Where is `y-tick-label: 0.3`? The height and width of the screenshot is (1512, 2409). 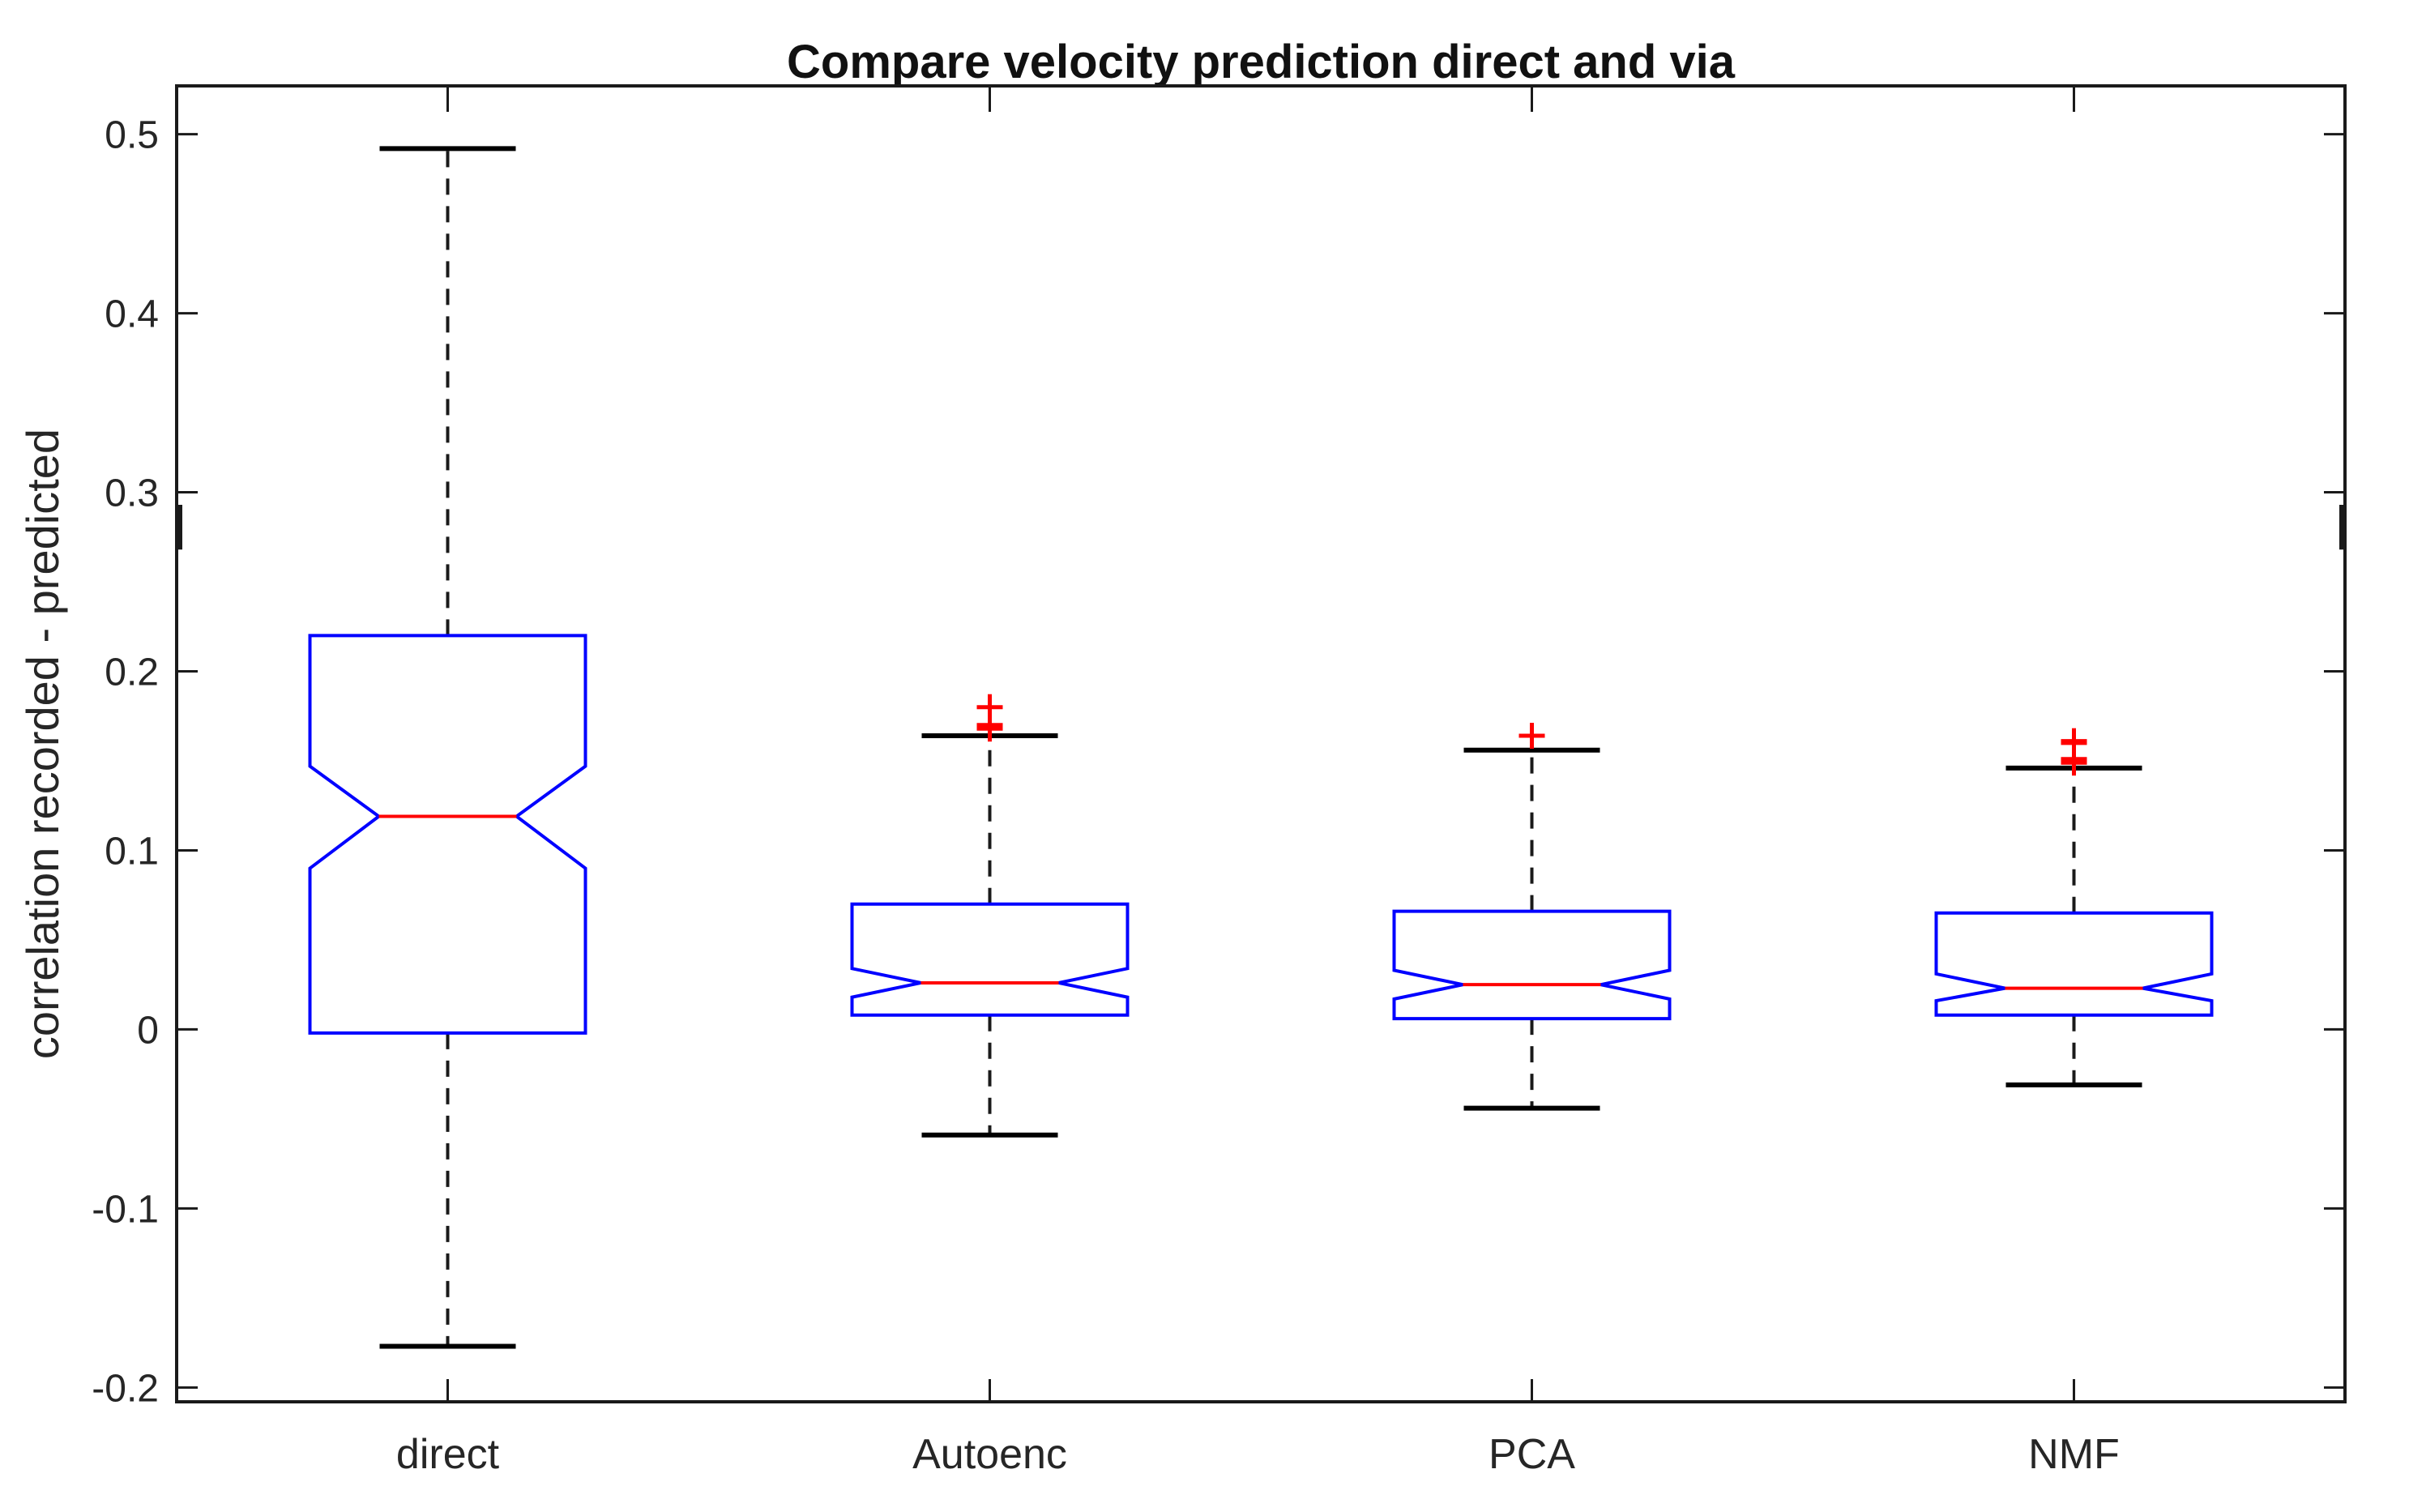
y-tick-label: 0.3 is located at coordinates (132, 494).